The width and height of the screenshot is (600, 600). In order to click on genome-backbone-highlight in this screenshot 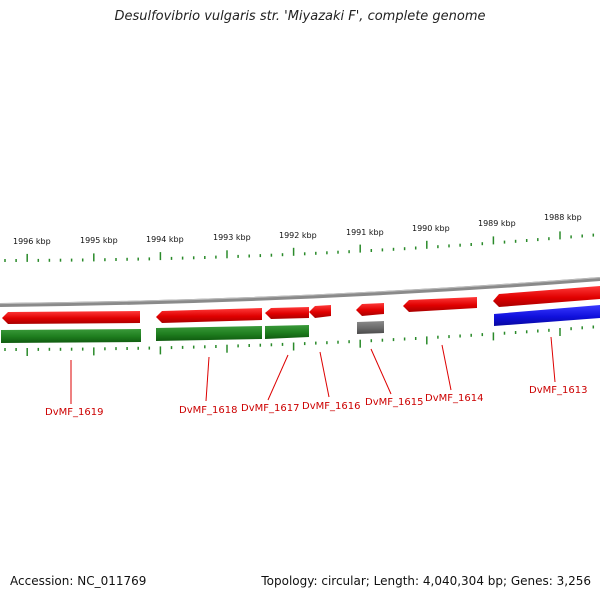, I will do `click(300, 291)`.